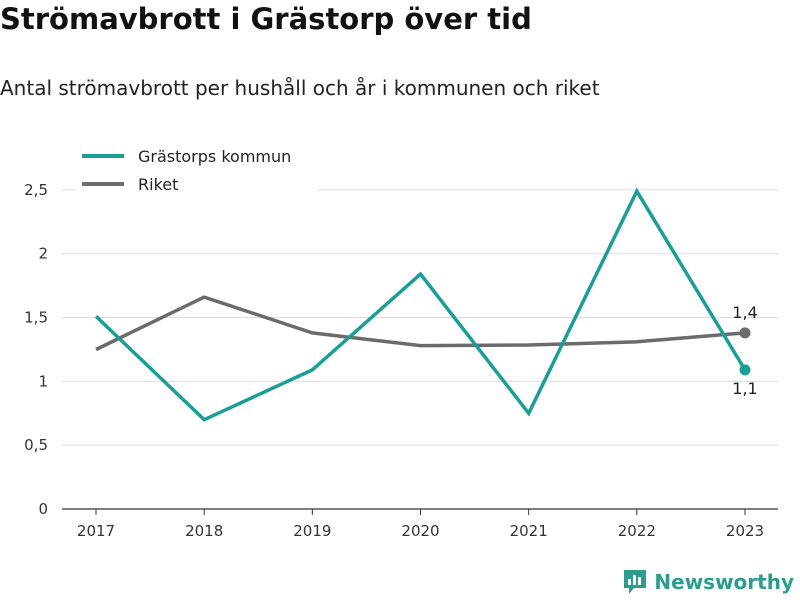  What do you see at coordinates (744, 388) in the screenshot?
I see `end-label-grastorps-kommun: 1,1` at bounding box center [744, 388].